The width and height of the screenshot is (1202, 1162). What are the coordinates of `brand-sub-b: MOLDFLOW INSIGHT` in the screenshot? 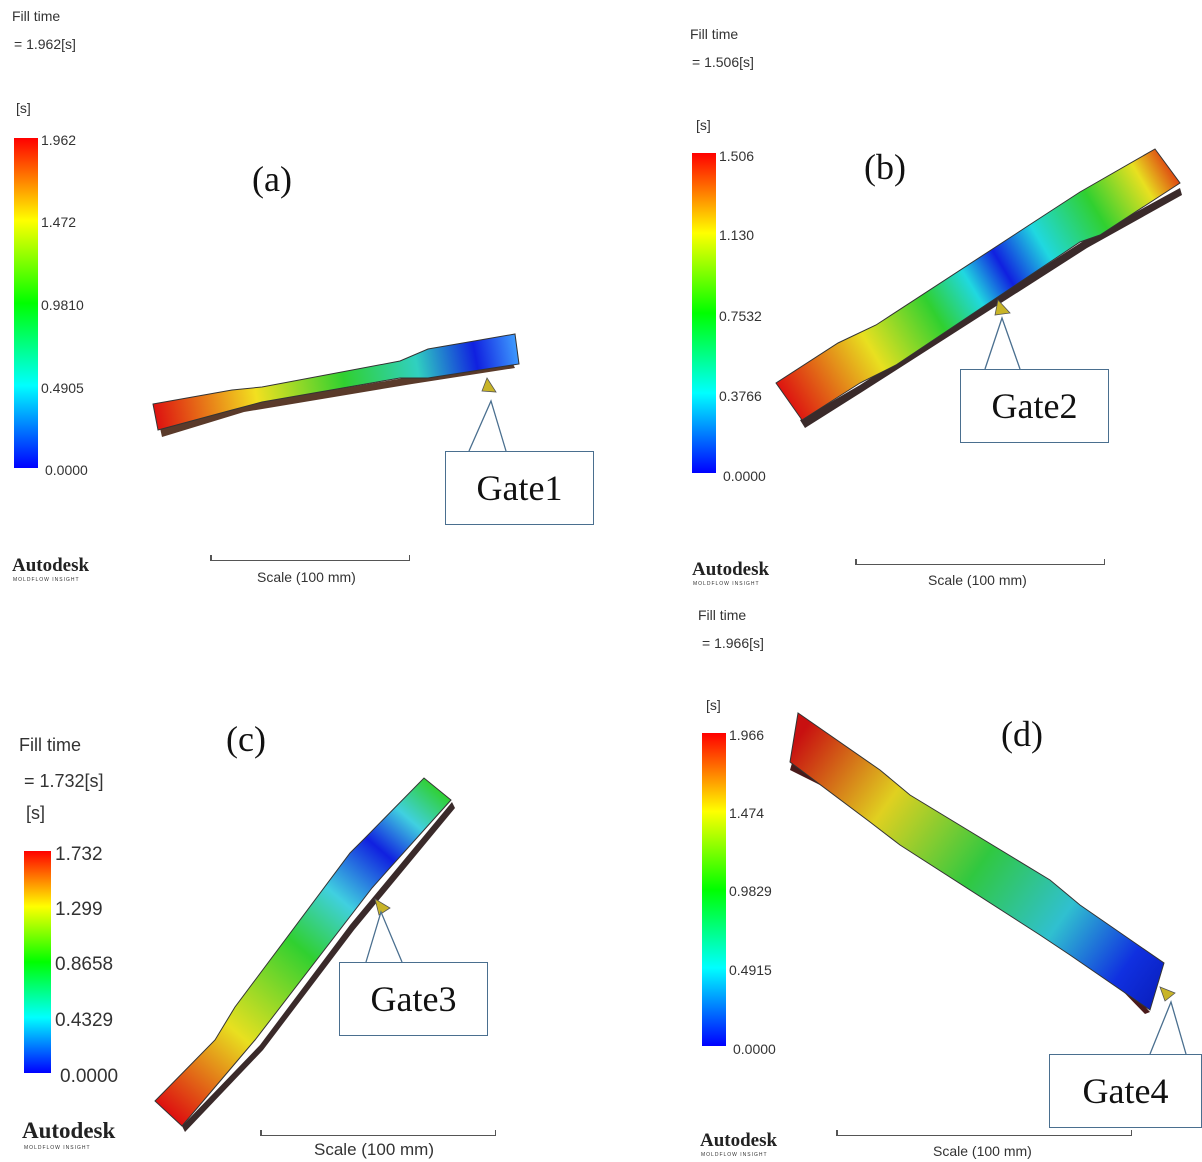 It's located at (726, 584).